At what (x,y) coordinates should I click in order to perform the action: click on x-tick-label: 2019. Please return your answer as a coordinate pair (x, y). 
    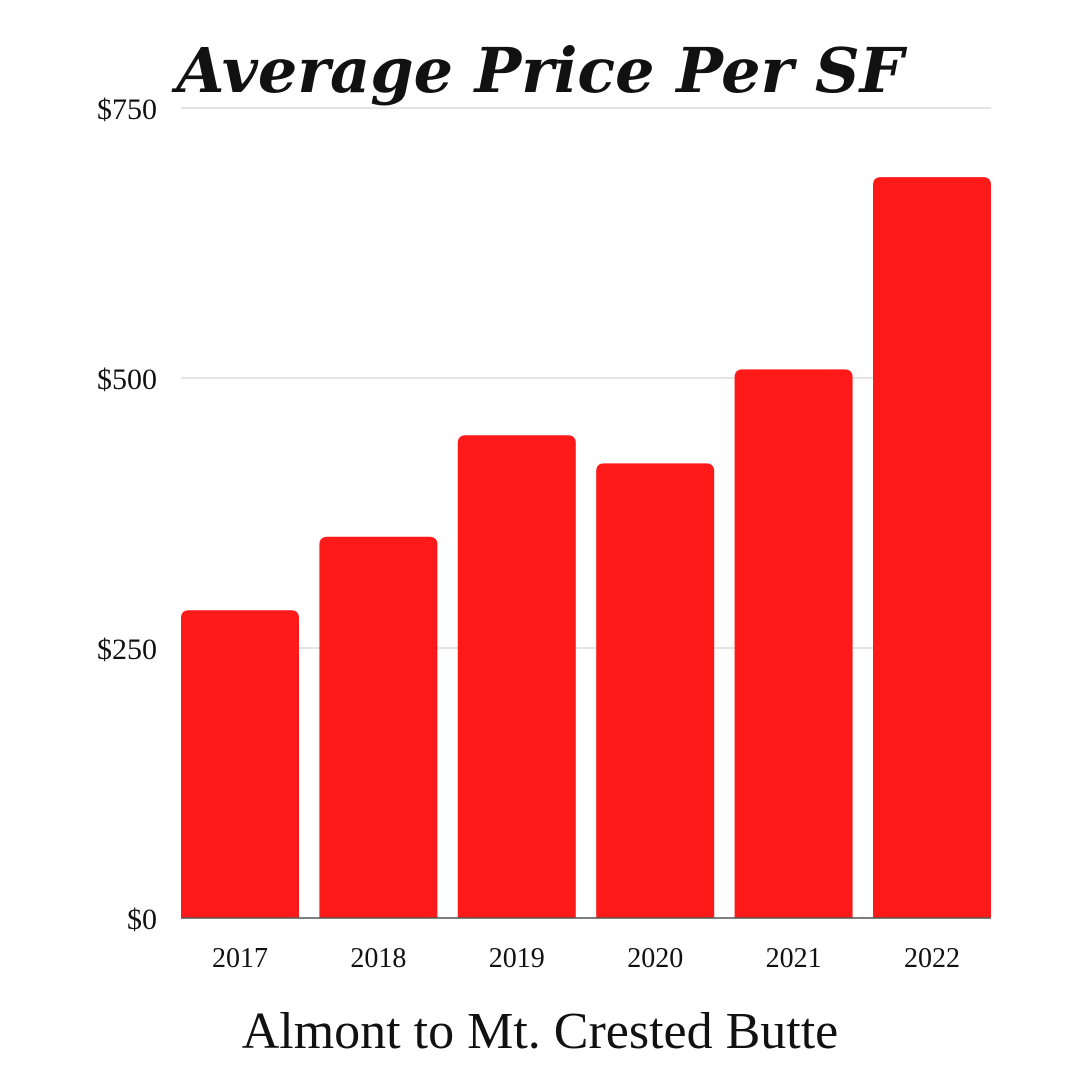
    Looking at the image, I should click on (517, 958).